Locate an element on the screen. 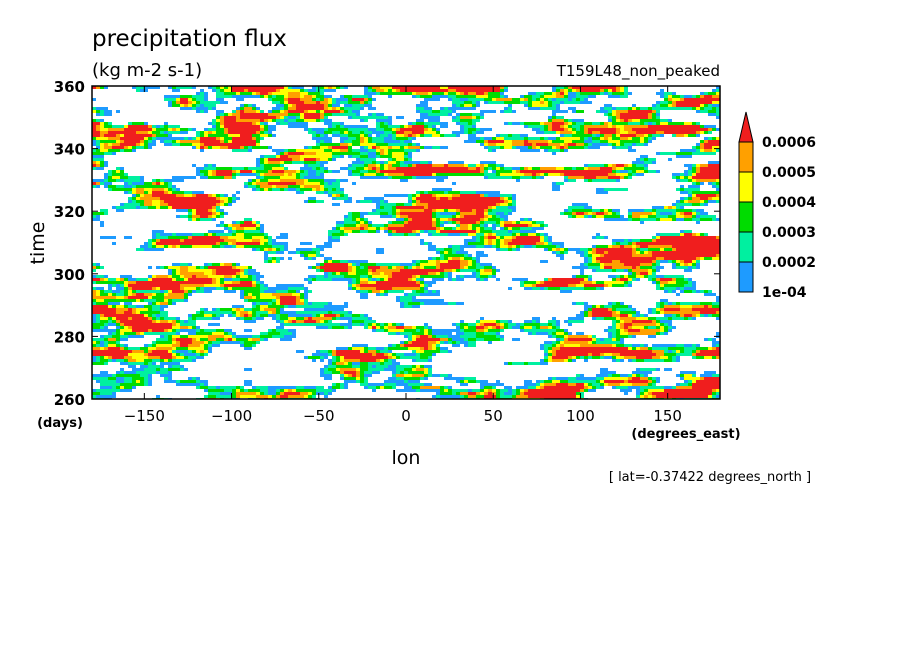 This screenshot has height=654, width=904. chart-title: precipitation flux is located at coordinates (189, 39).